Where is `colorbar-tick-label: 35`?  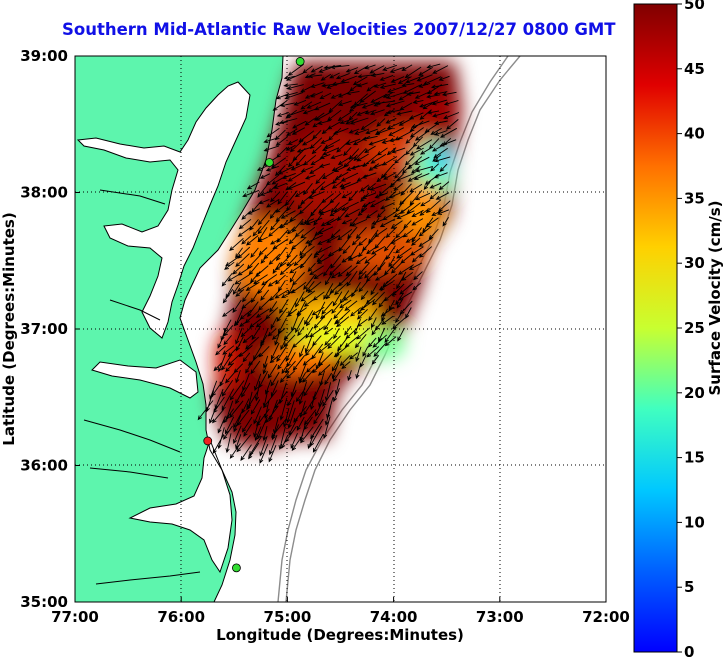 colorbar-tick-label: 35 is located at coordinates (694, 198).